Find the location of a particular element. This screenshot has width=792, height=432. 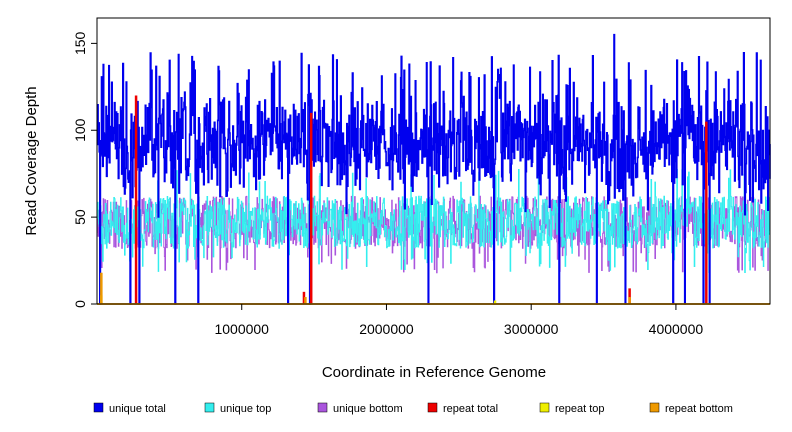

legend-swatch-unique-total is located at coordinates (98, 407).